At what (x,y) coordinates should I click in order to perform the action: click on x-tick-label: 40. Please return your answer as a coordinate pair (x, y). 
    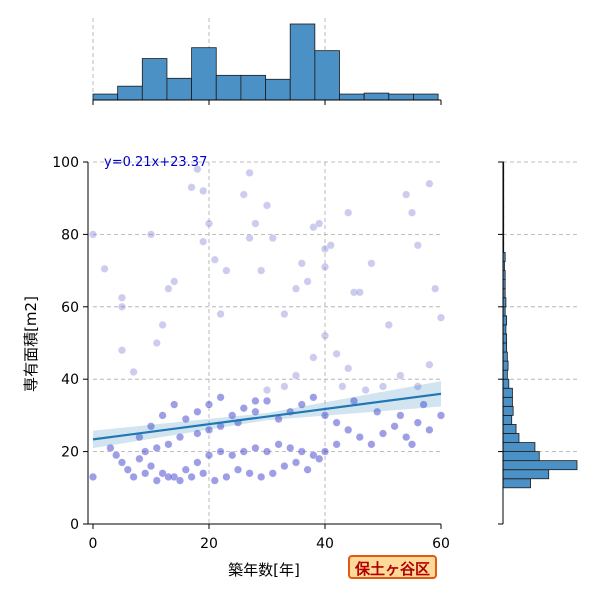
    Looking at the image, I should click on (325, 544).